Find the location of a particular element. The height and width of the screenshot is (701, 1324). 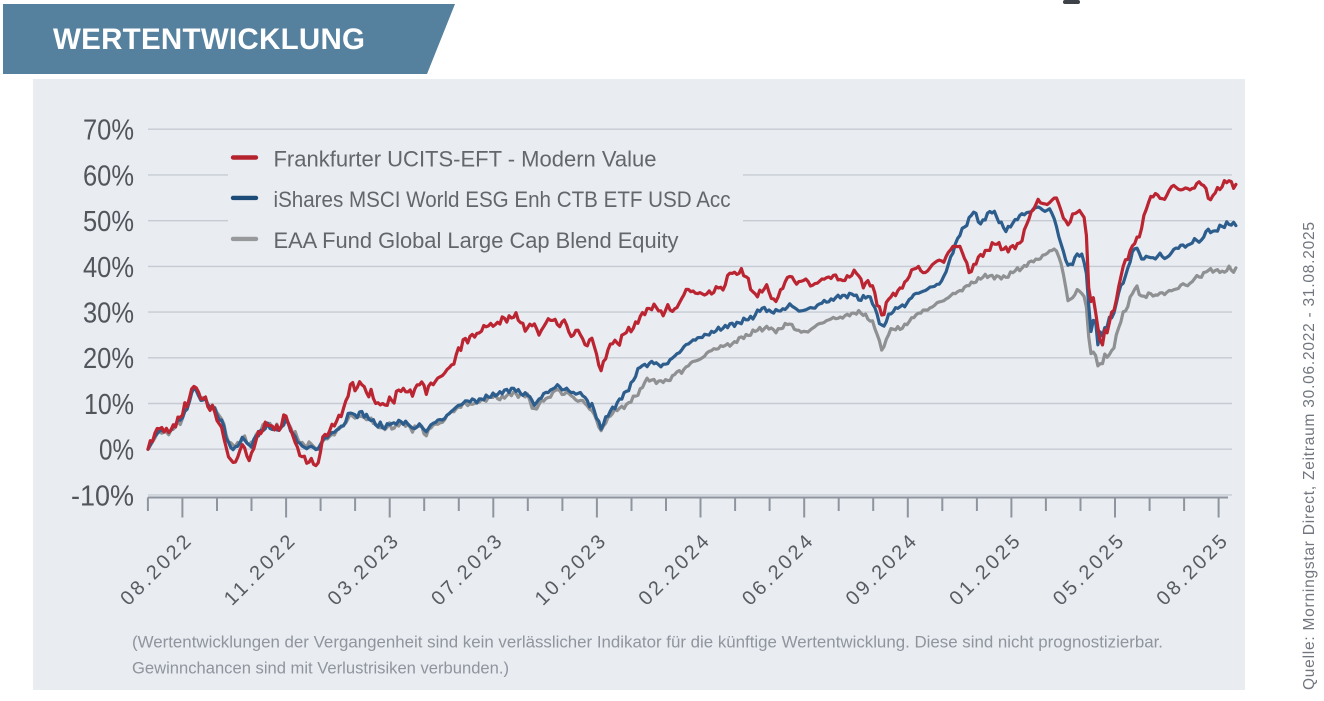

svg-text: 30% is located at coordinates (108, 314).